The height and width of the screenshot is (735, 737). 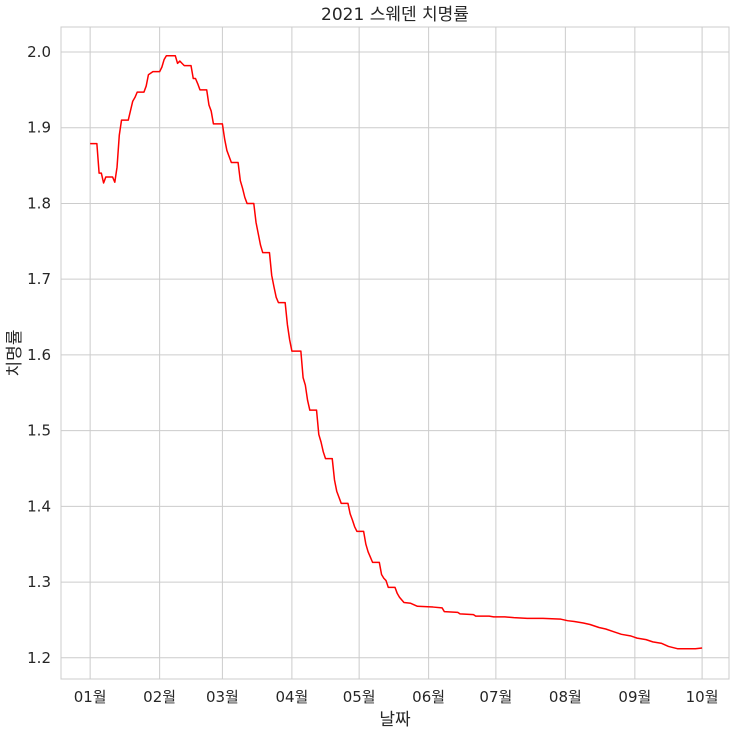 I want to click on x-tick-label: 04월, so click(x=291, y=697).